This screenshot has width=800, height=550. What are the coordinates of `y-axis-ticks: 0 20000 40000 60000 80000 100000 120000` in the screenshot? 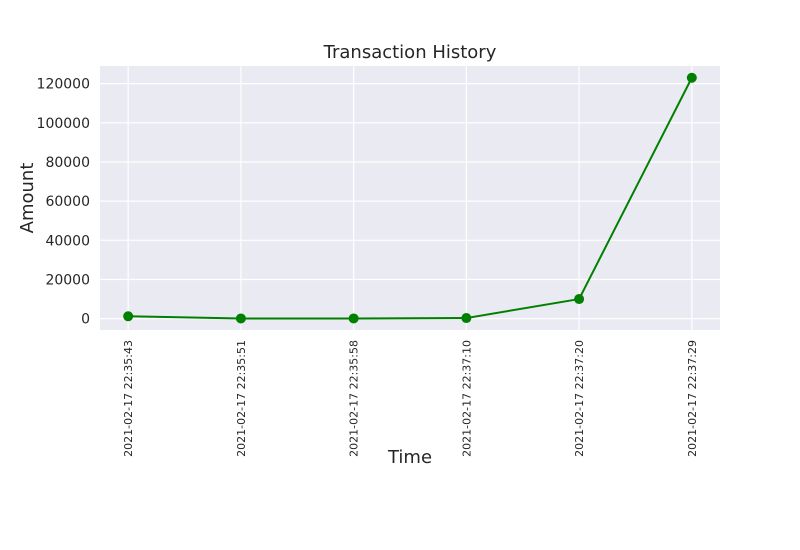 It's located at (63, 202).